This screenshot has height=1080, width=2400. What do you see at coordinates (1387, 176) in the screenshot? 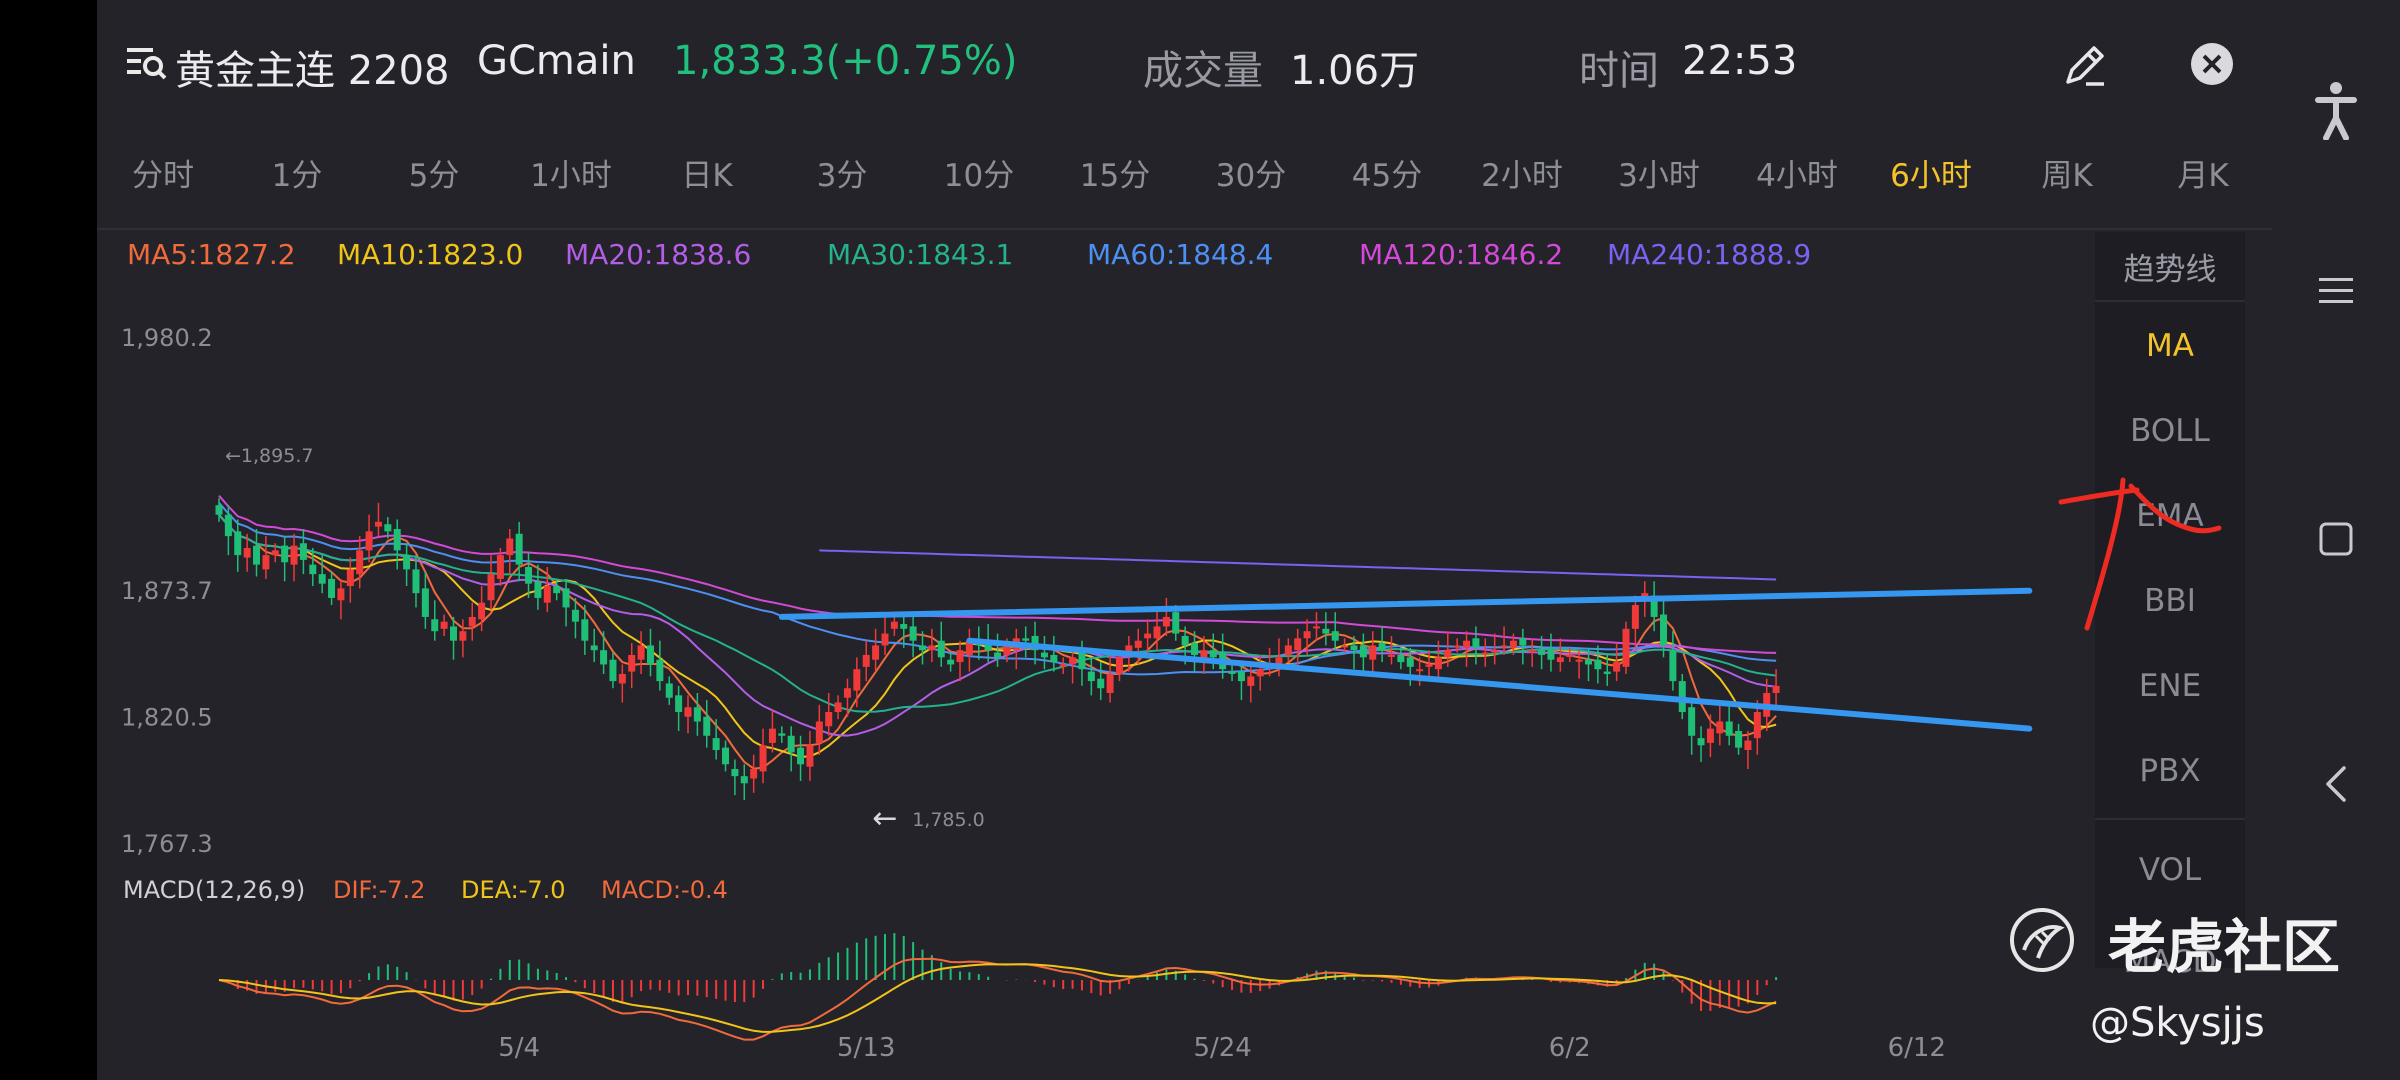
I see `tab-period: 45分` at bounding box center [1387, 176].